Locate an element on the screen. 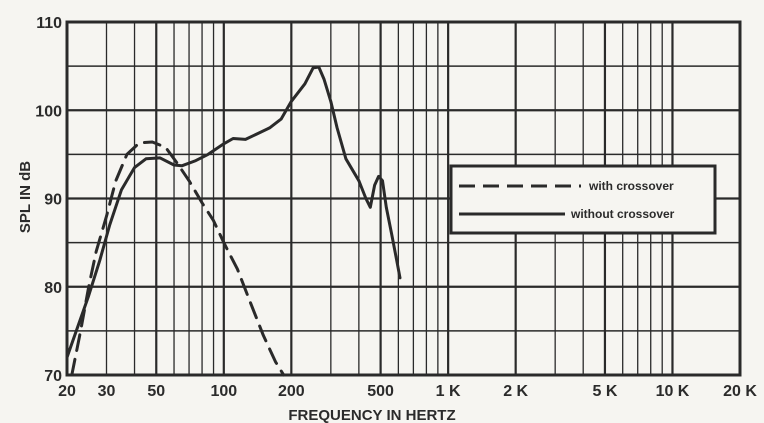 The image size is (764, 423). x-axis-label: FREQUENCY IN HERTZ is located at coordinates (371, 415).